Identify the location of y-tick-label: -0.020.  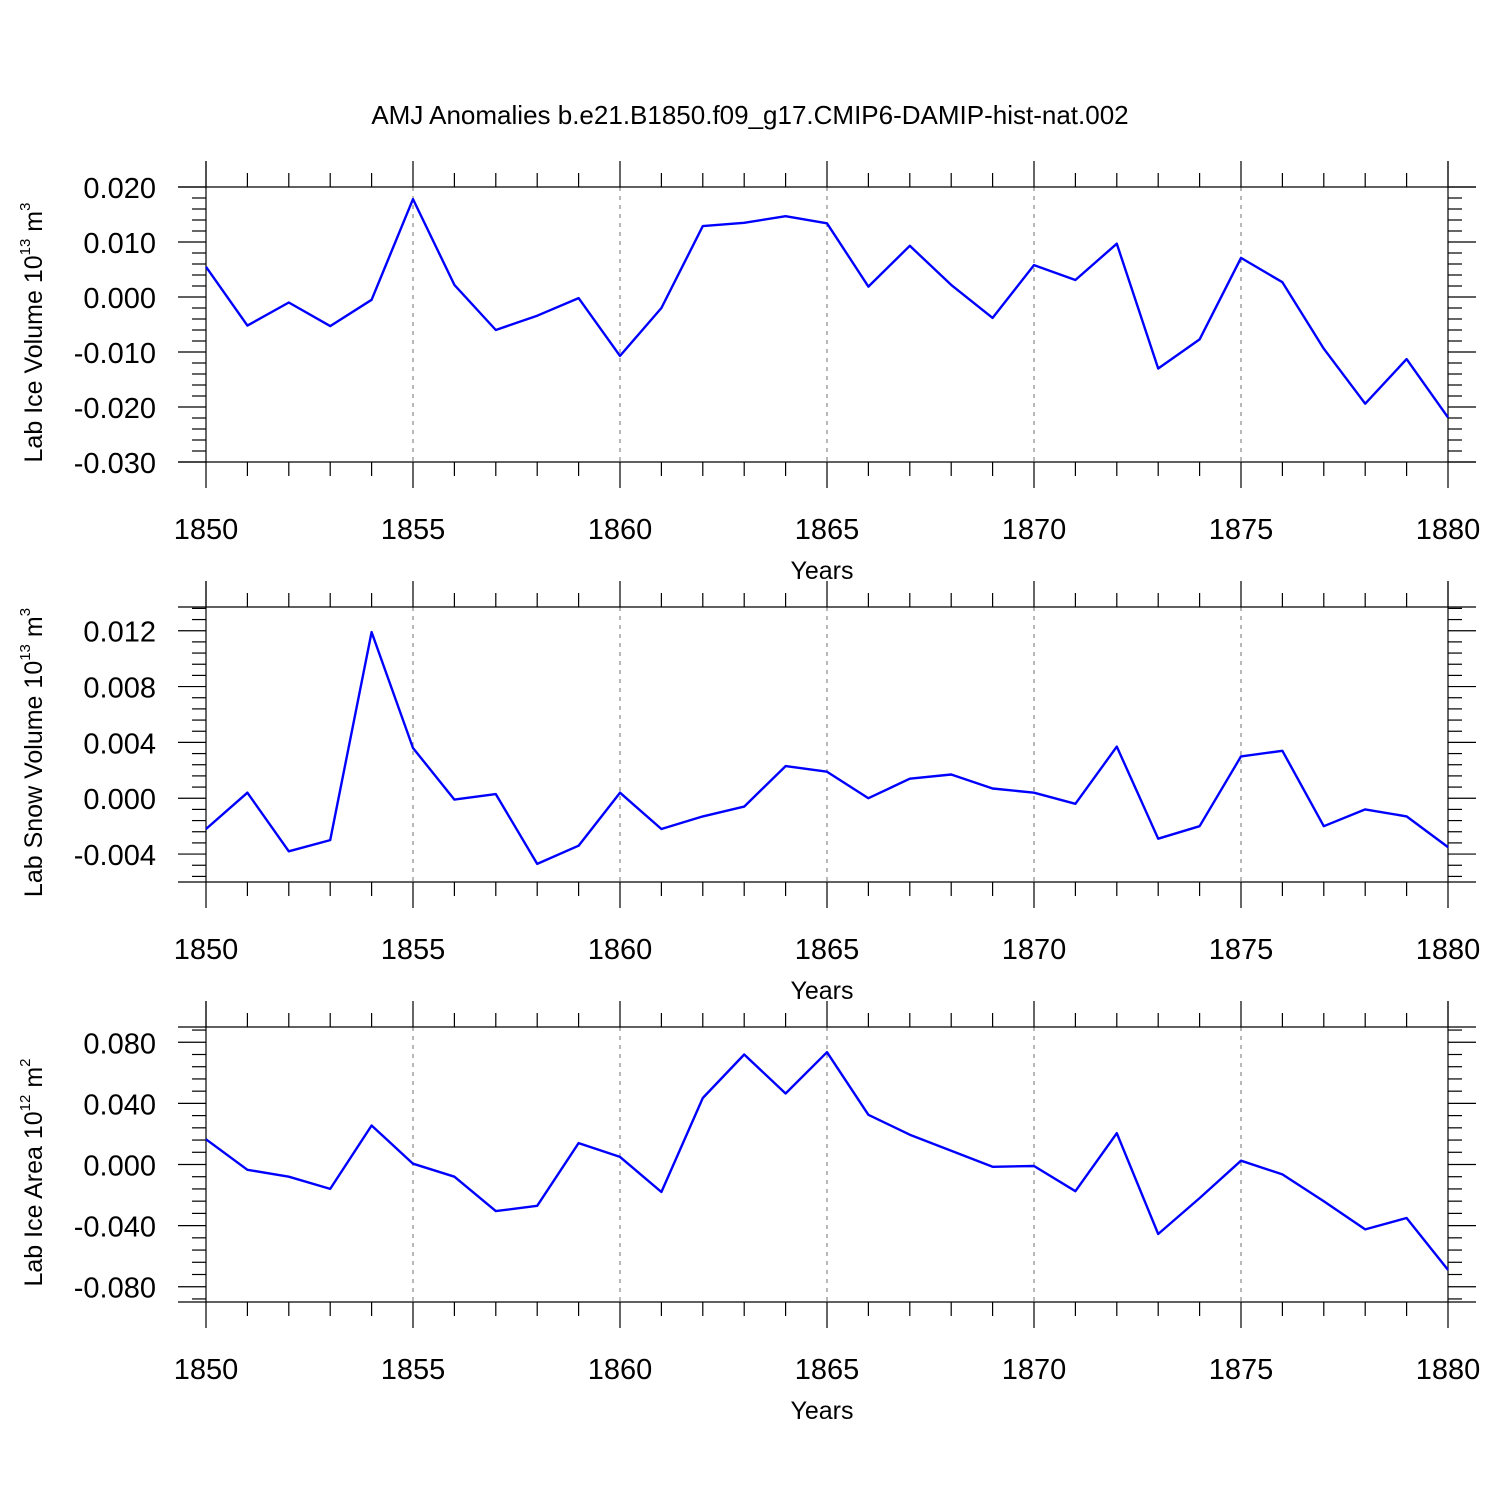
(115, 409).